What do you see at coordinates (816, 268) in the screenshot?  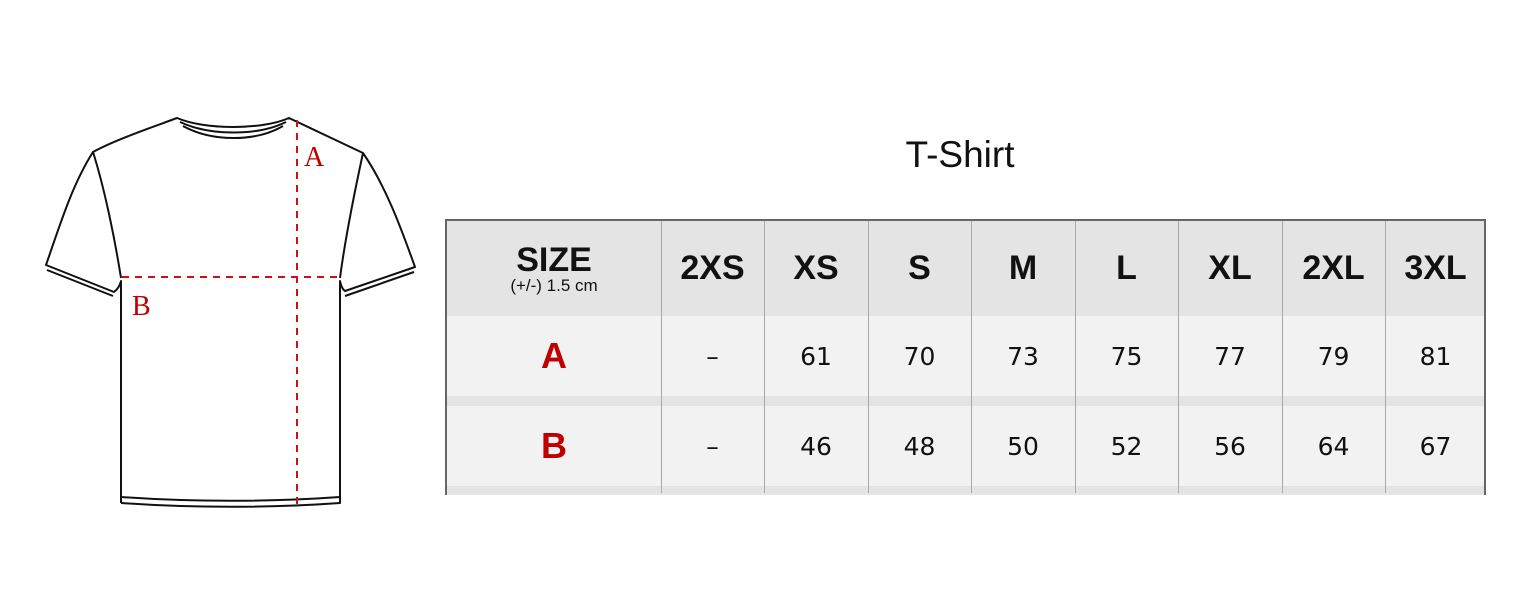 I see `size-column-header: XS` at bounding box center [816, 268].